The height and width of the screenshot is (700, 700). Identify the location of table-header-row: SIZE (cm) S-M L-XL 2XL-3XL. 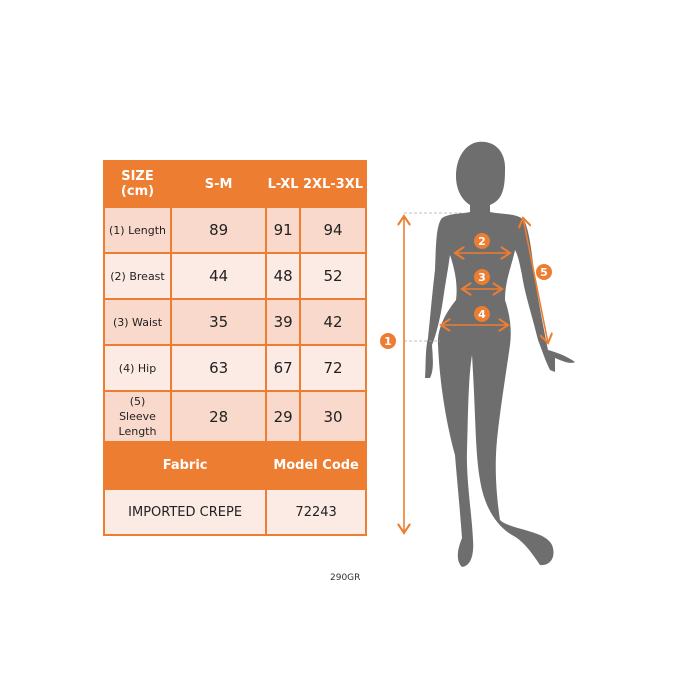
(235, 184).